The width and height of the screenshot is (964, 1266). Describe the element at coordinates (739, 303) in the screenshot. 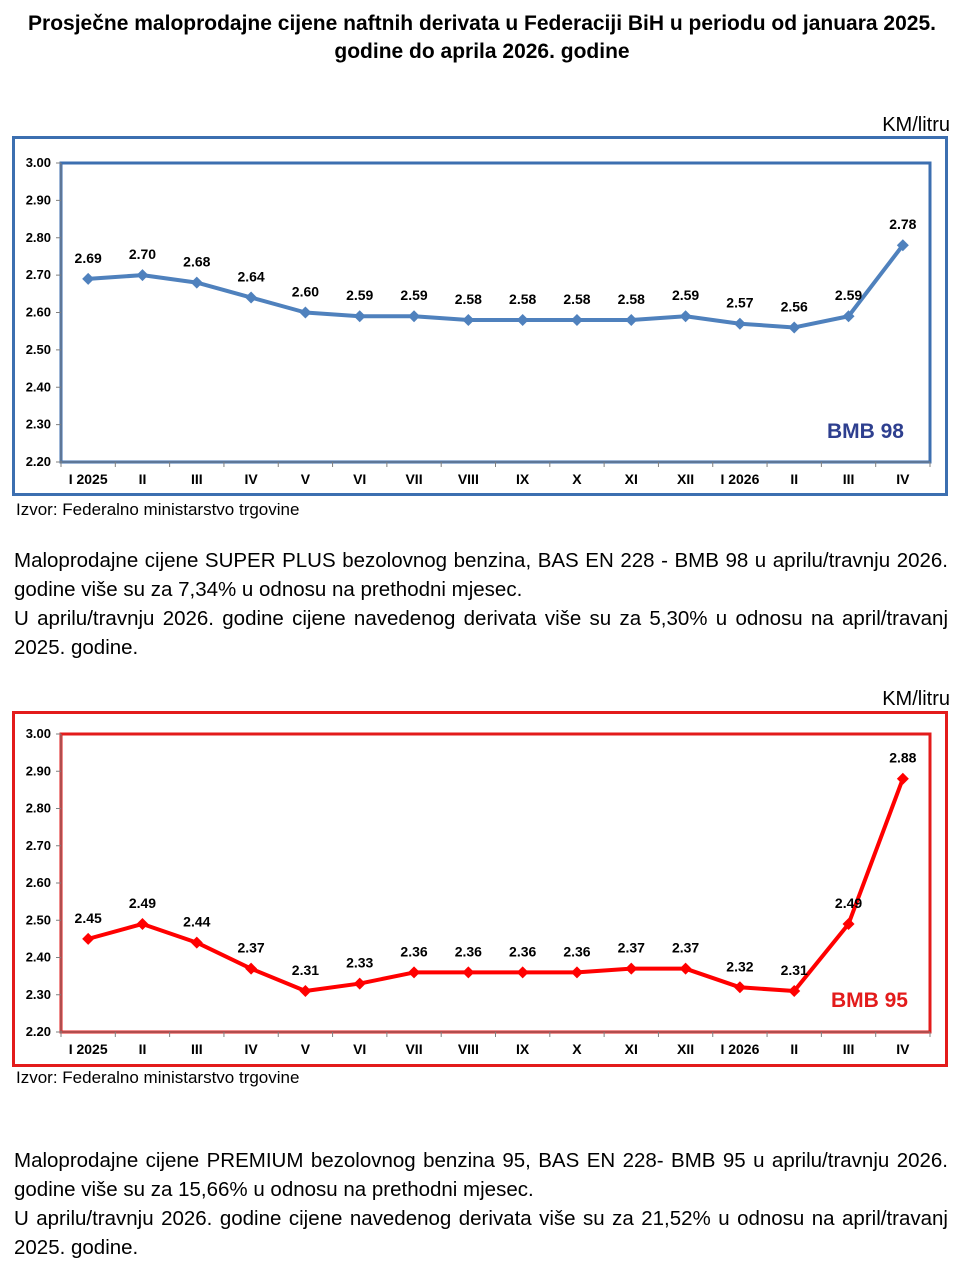

I see `data-label: 2.57` at that location.